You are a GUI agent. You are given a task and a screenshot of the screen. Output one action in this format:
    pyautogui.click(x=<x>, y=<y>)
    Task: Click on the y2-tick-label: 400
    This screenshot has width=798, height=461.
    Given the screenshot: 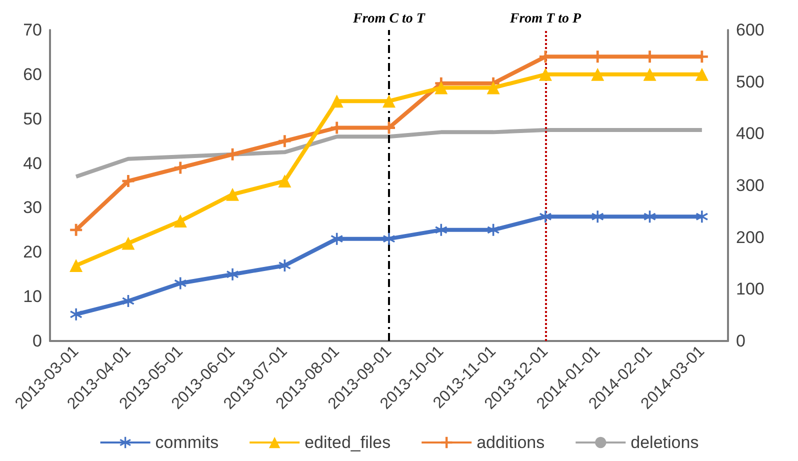 What is the action you would take?
    pyautogui.click(x=750, y=134)
    